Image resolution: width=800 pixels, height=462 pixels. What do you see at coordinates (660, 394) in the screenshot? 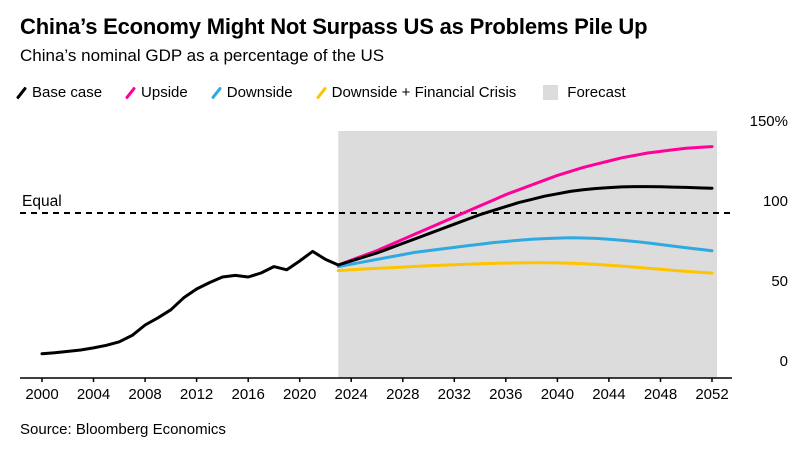
I see `x-tick-label: 2048` at bounding box center [660, 394].